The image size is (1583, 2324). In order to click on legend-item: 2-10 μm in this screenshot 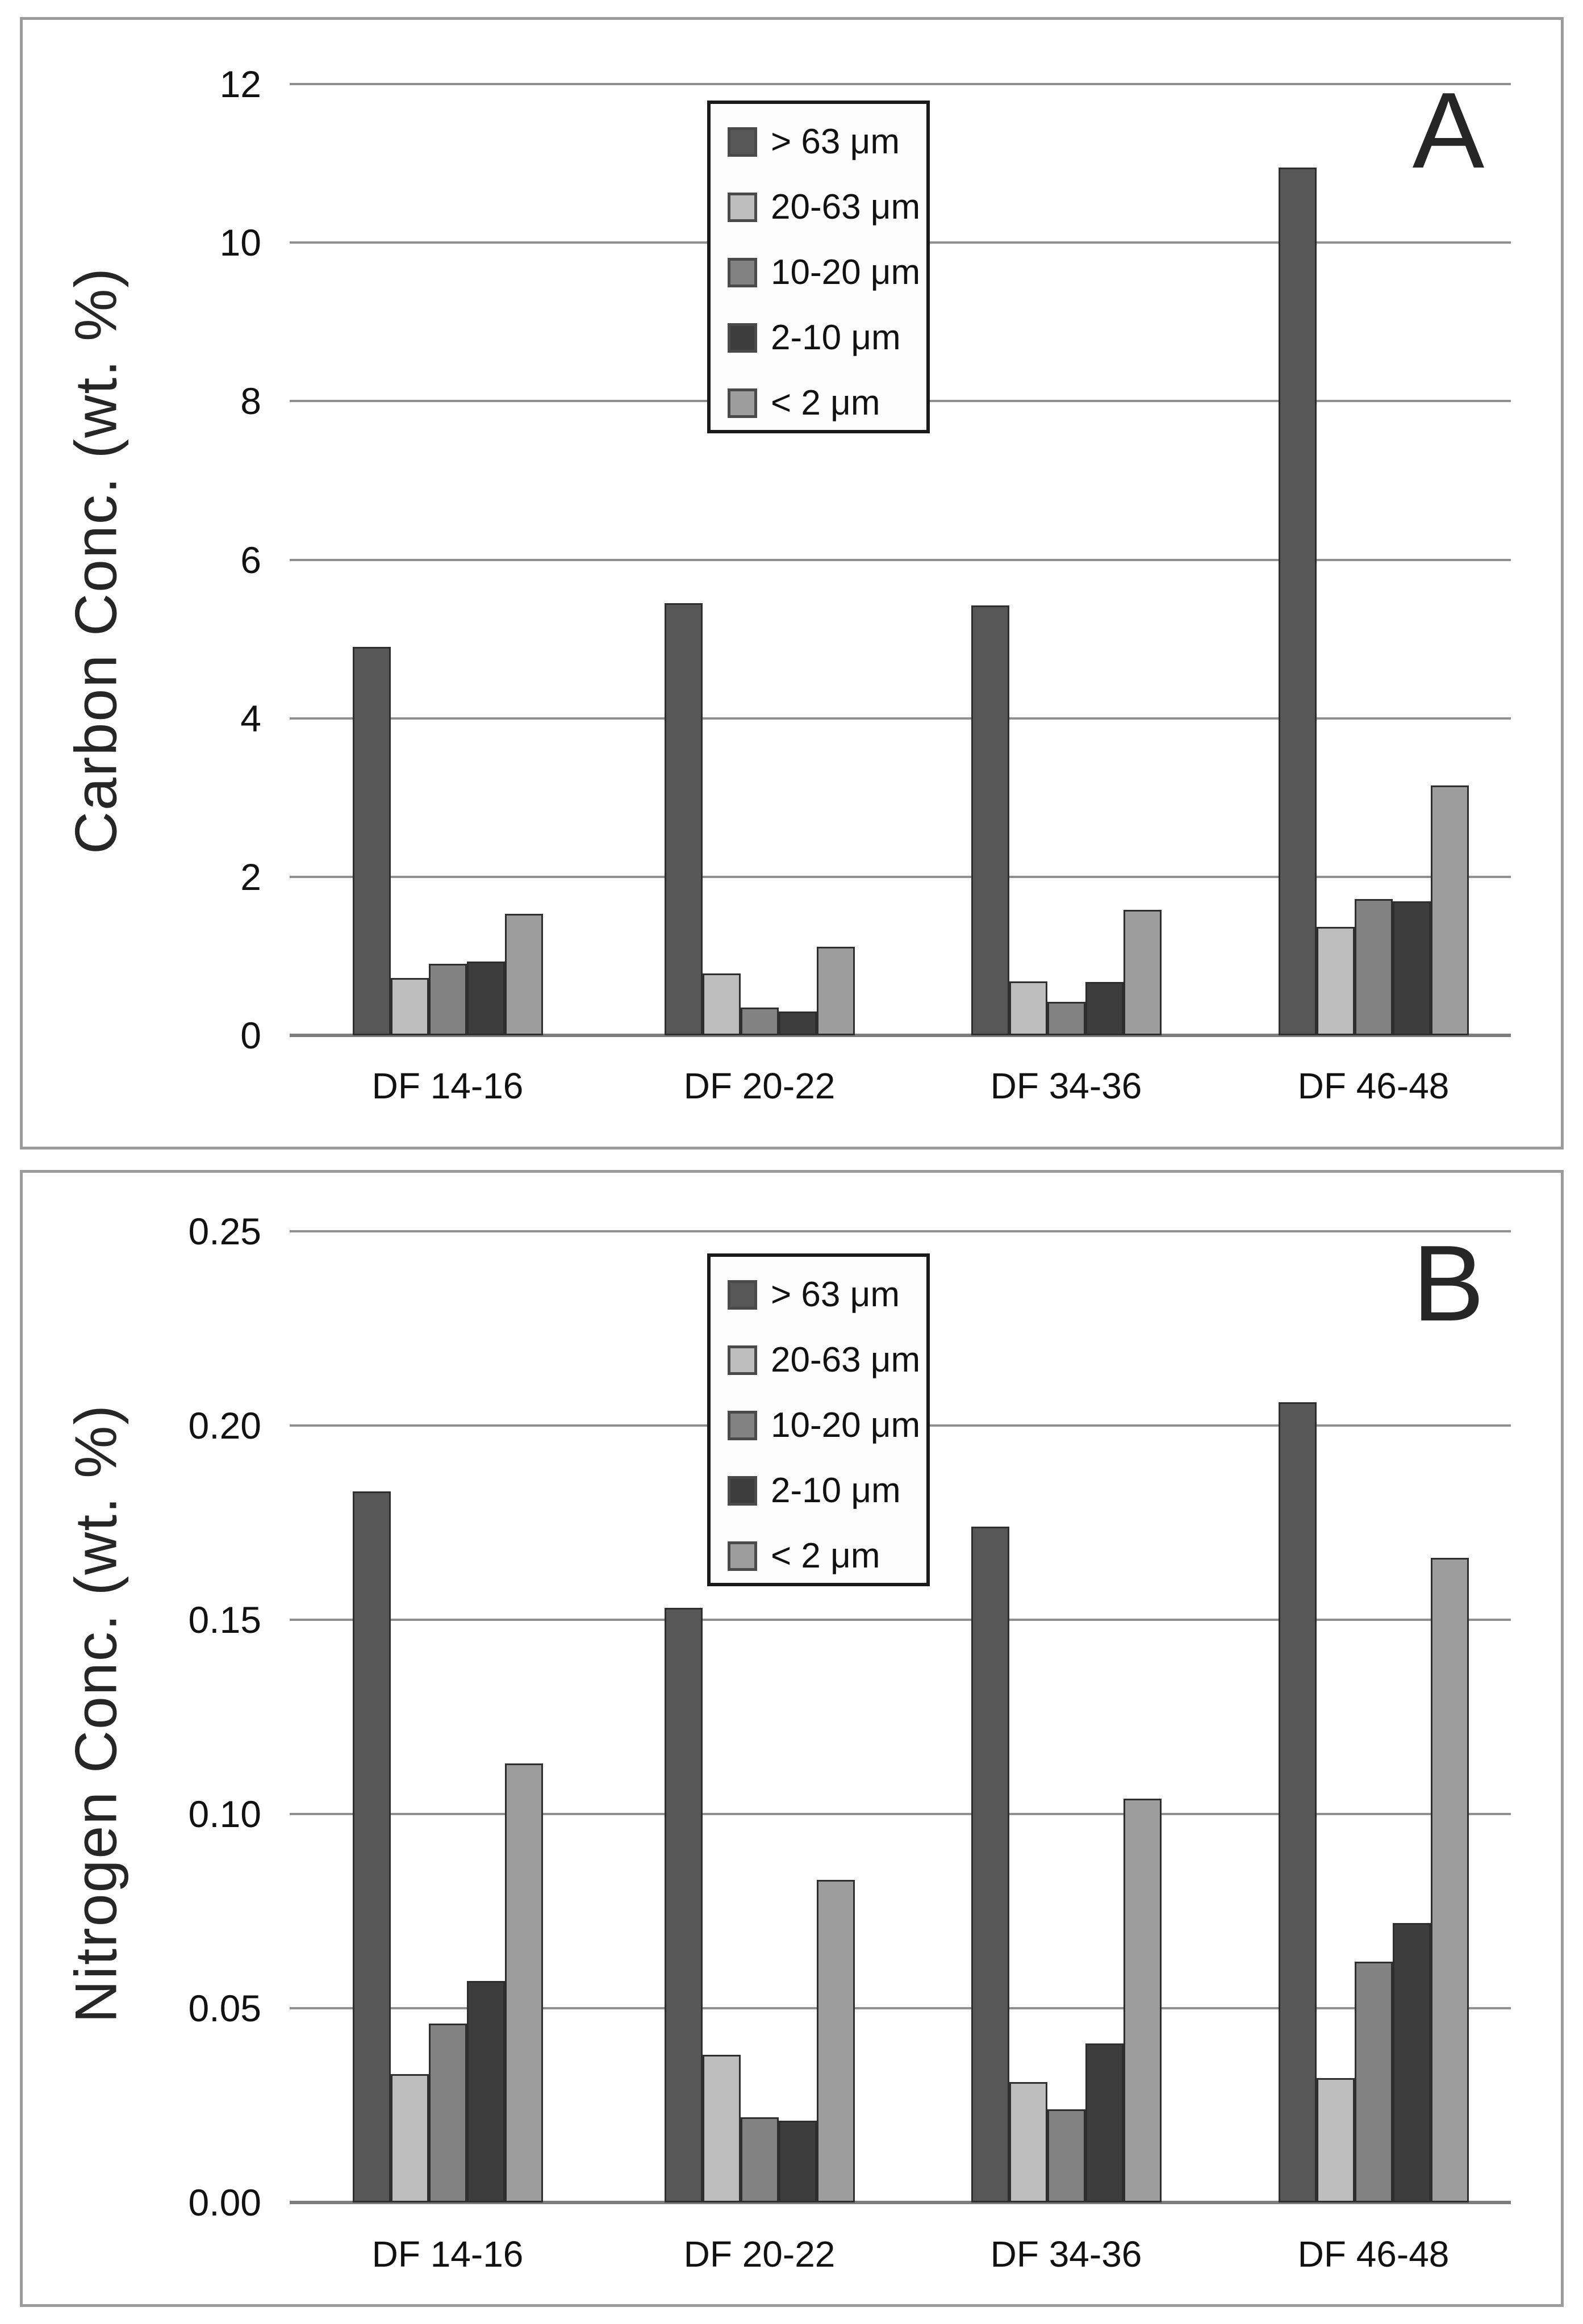, I will do `click(815, 338)`.